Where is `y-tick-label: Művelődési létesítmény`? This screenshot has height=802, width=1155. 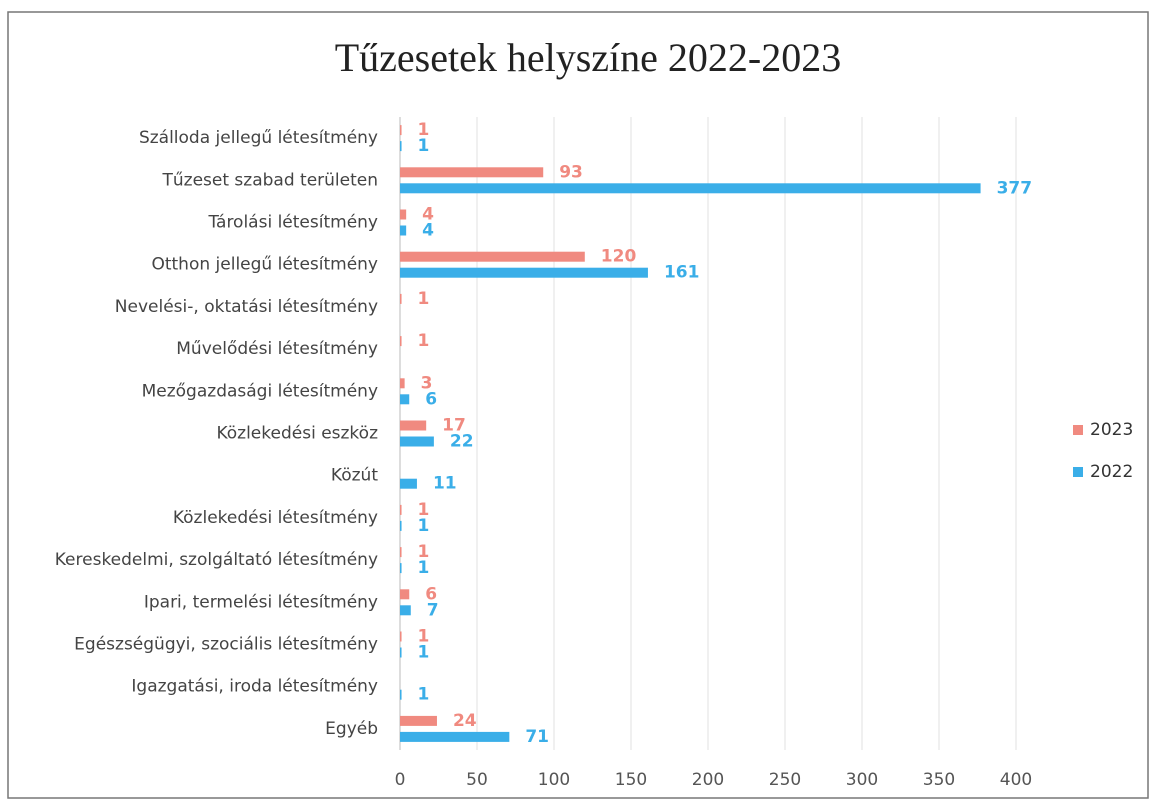 y-tick-label: Művelődési létesítmény is located at coordinates (277, 349).